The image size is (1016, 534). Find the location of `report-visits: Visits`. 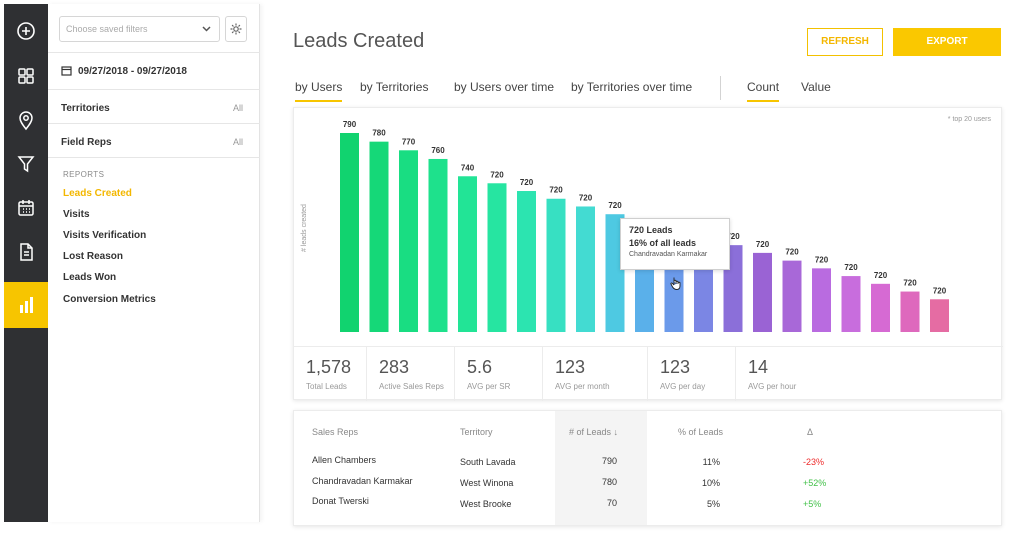

report-visits: Visits is located at coordinates (76, 214).